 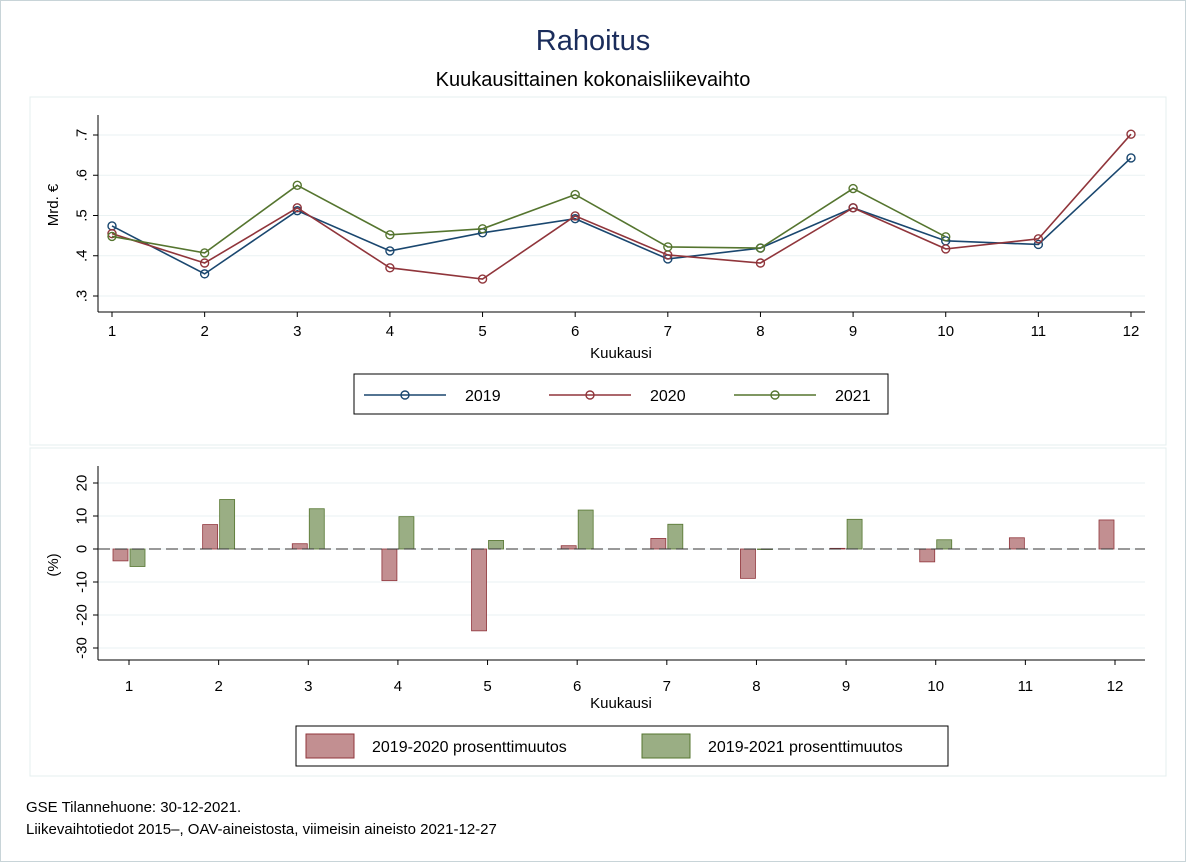 I want to click on y-axis-label: (%), so click(x=53, y=564).